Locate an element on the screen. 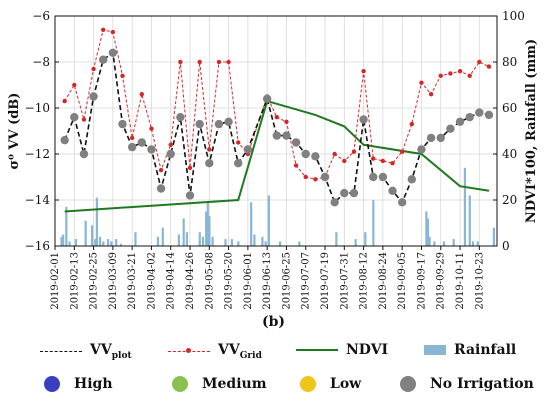 This screenshot has width=550, height=404. x-tick-label: 2019-02-01 is located at coordinates (55, 281).